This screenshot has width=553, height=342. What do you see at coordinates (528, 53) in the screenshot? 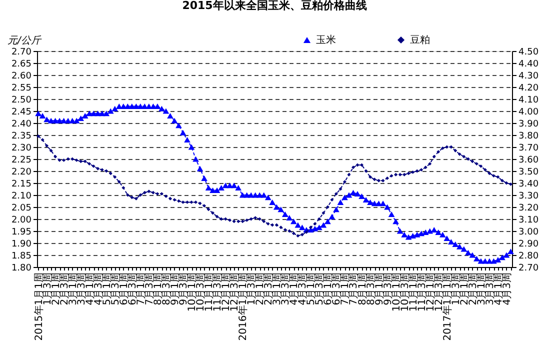
I see `y2-tick-label: 4.50` at bounding box center [528, 53].